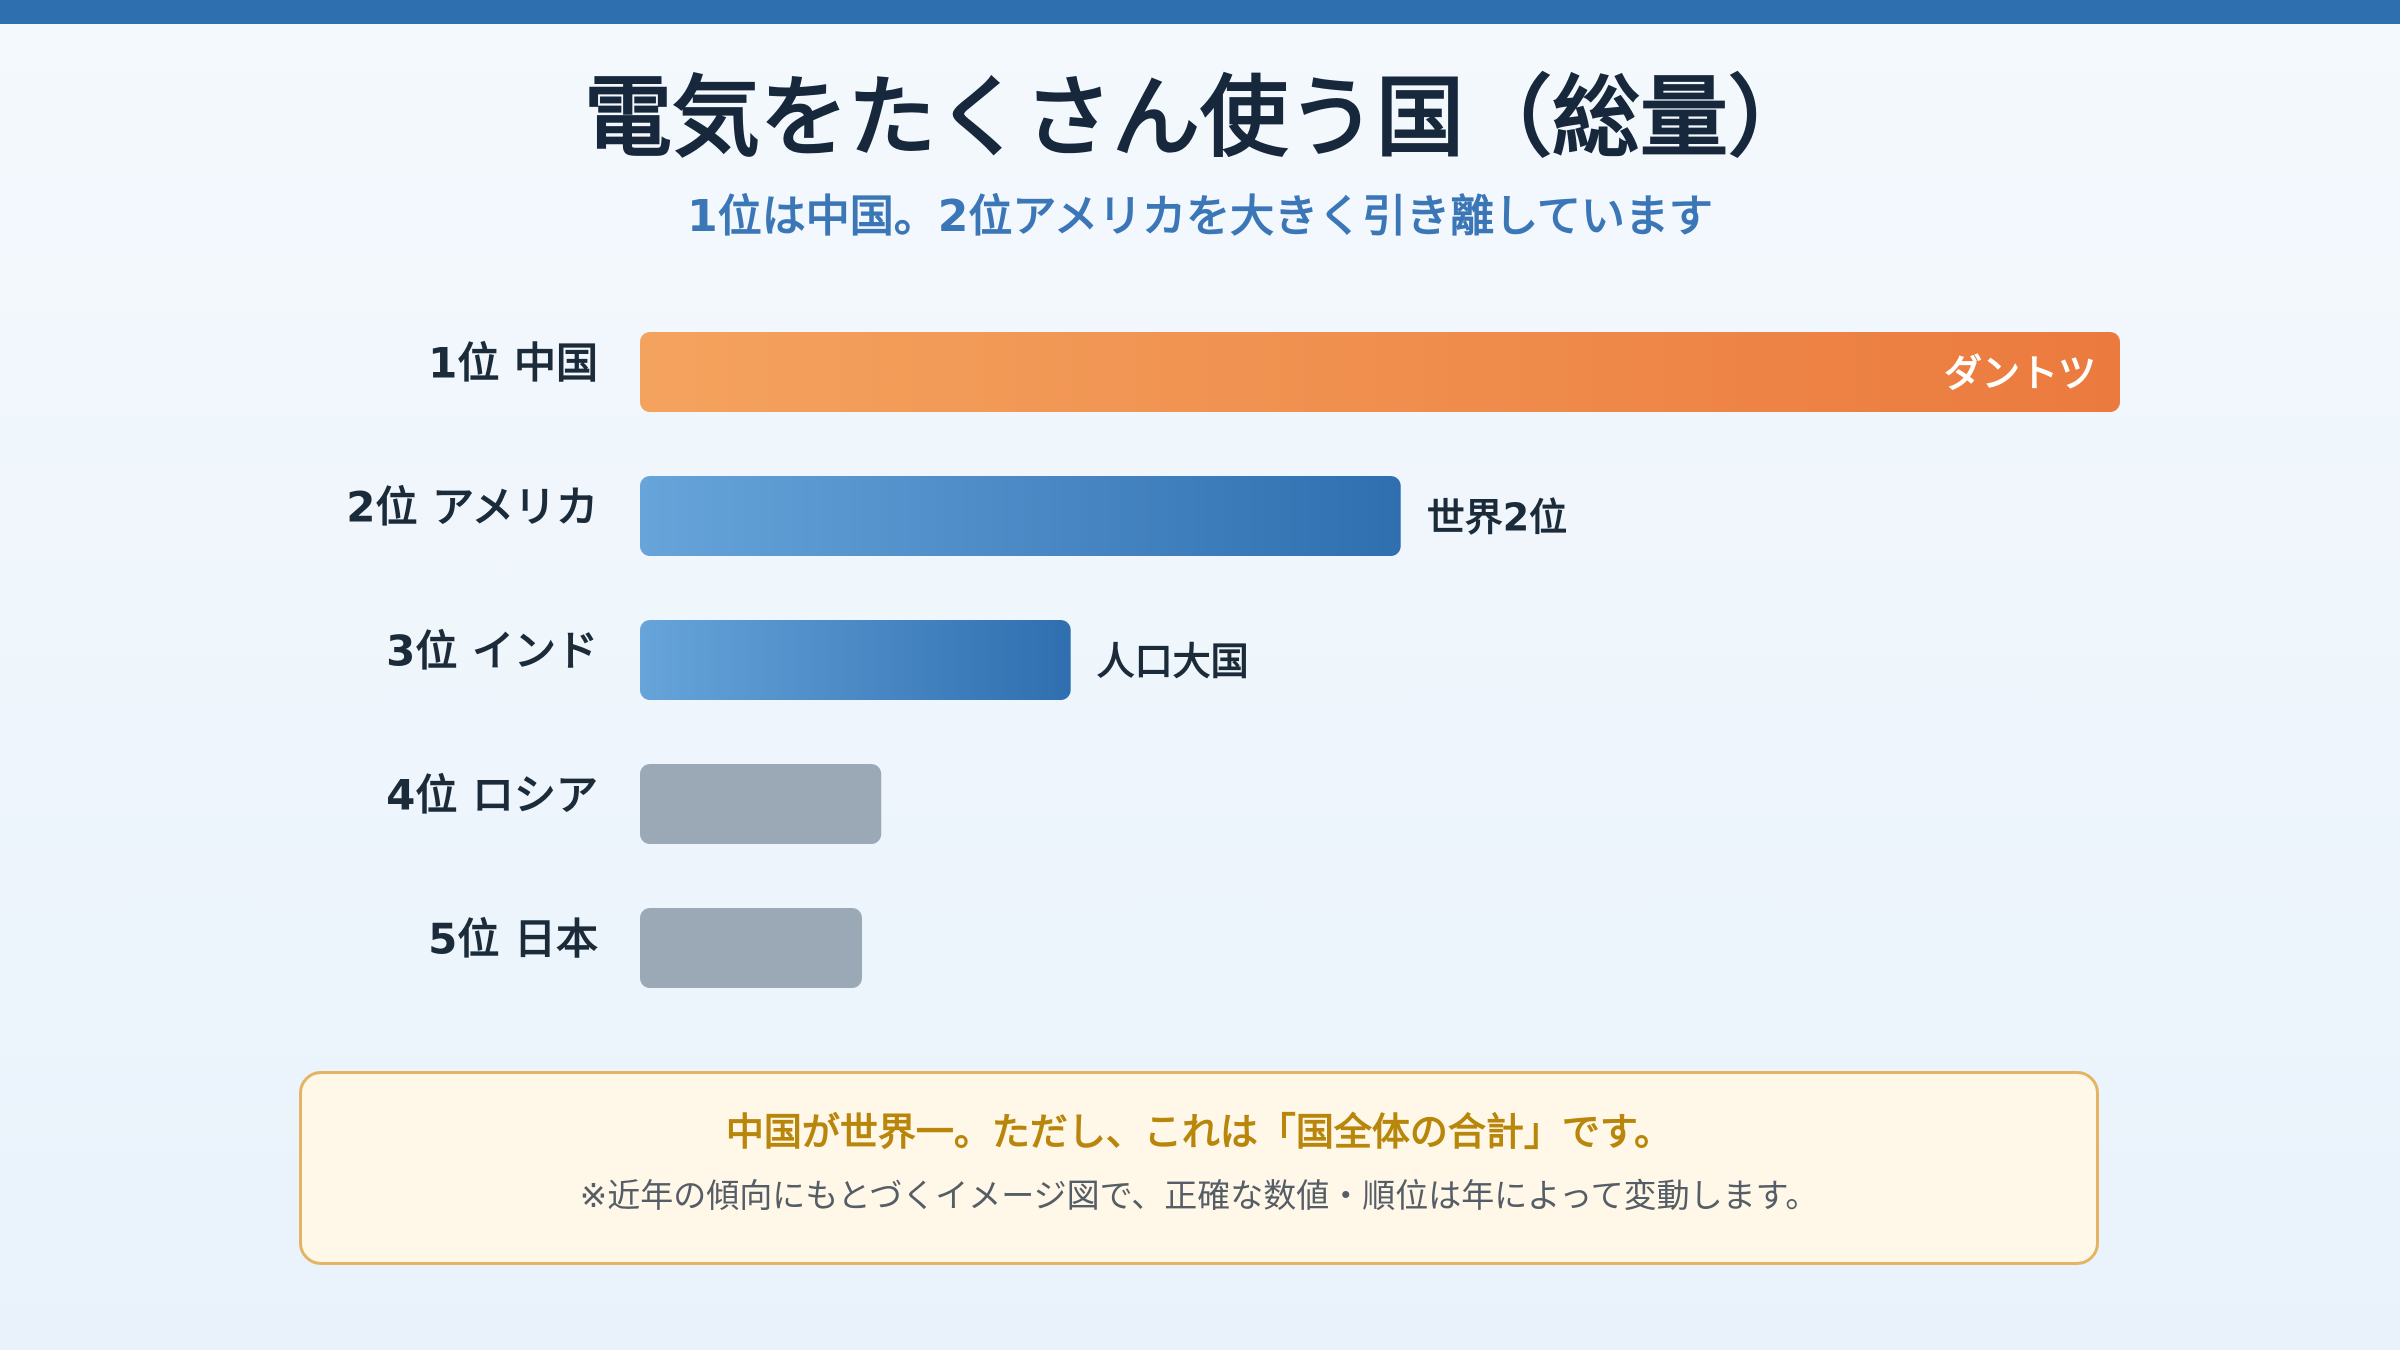 The height and width of the screenshot is (1350, 2400). I want to click on bar-category-label: 2位 アメリカ, so click(472, 507).